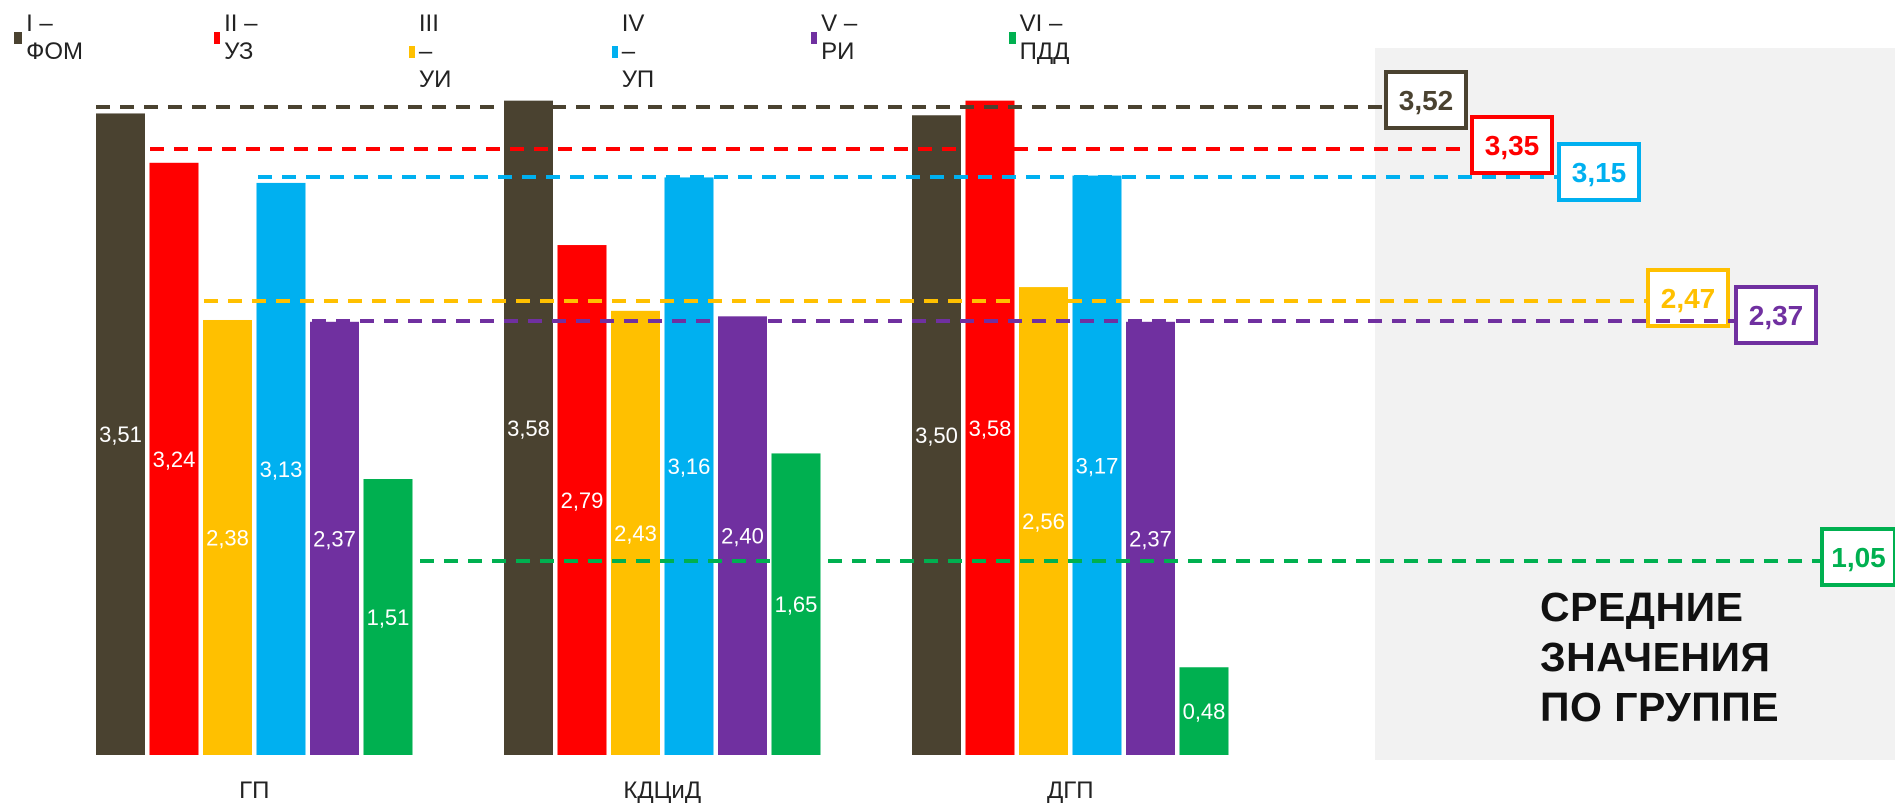 This screenshot has height=803, width=1895. I want to click on legend-item: V – РИ, so click(835, 38).